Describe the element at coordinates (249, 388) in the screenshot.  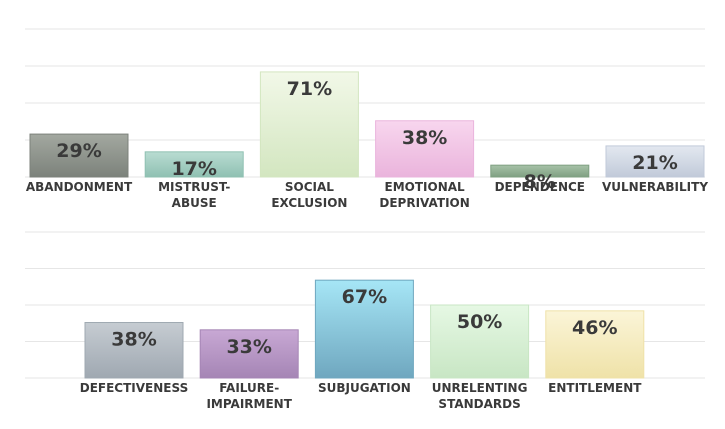
I see `category-label-failure-impairment: FAILURE-` at that location.